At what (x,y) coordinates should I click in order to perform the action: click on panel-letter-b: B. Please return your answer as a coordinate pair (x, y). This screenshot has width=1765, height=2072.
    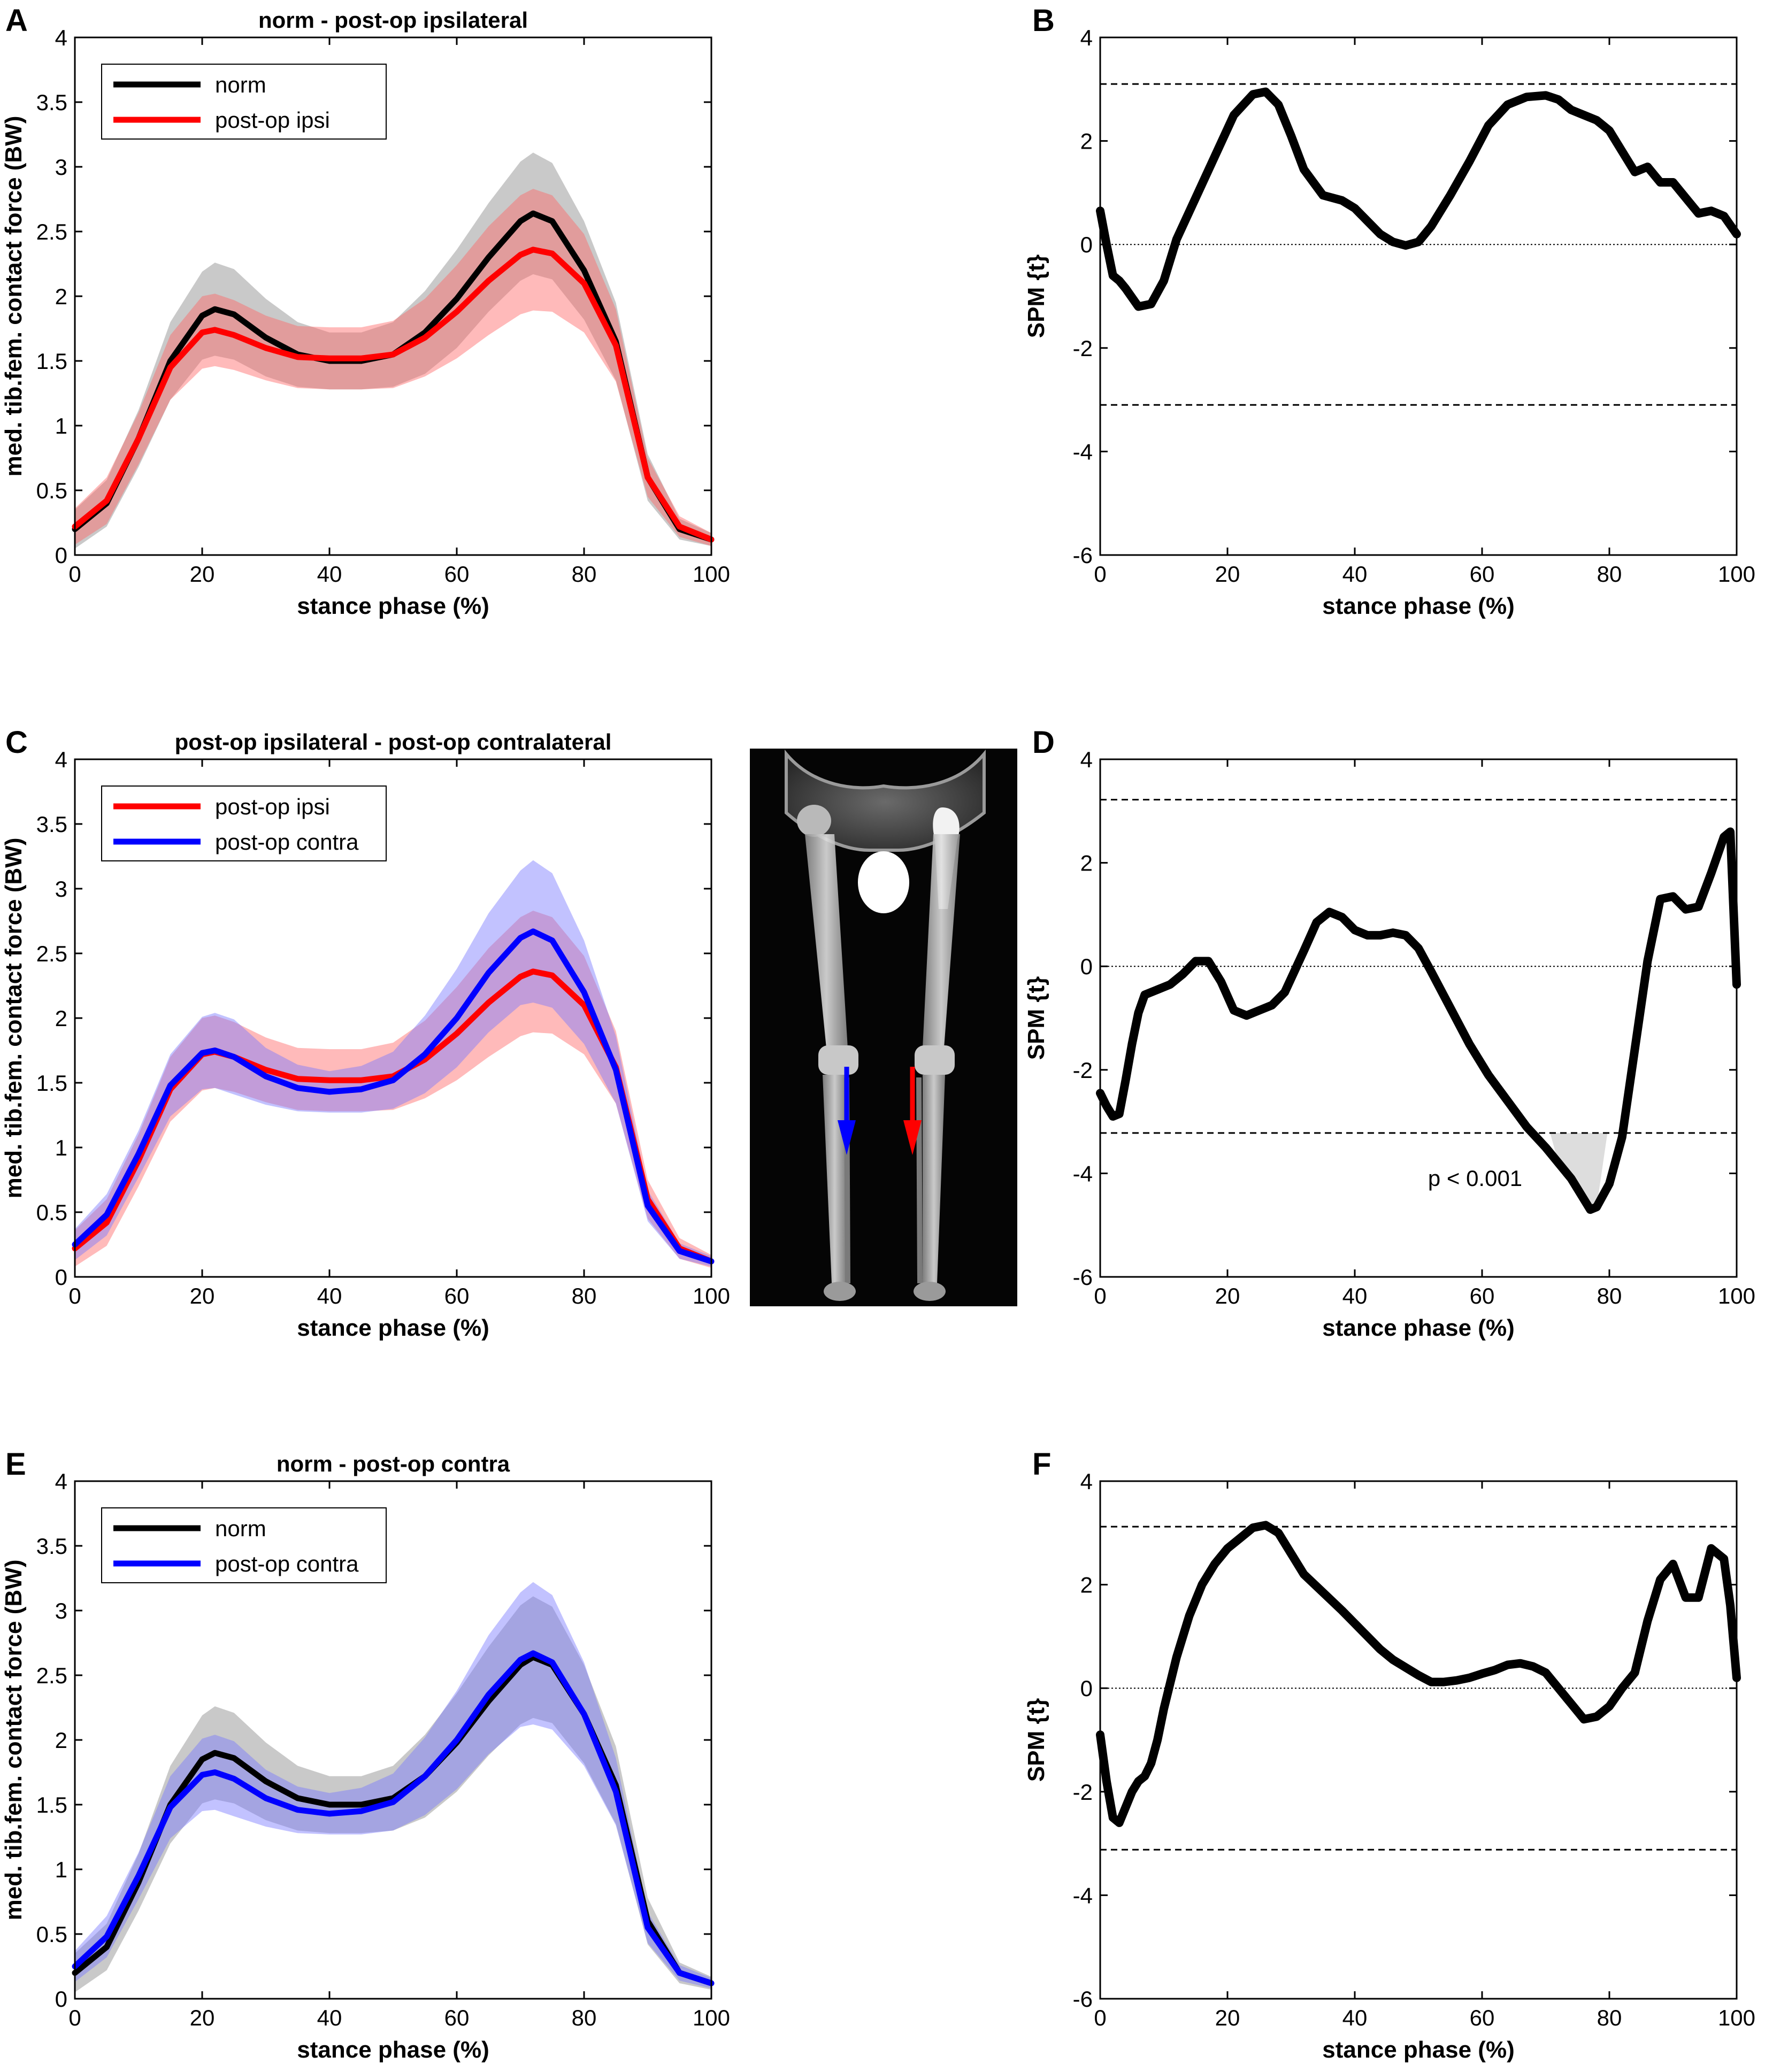
    Looking at the image, I should click on (1043, 20).